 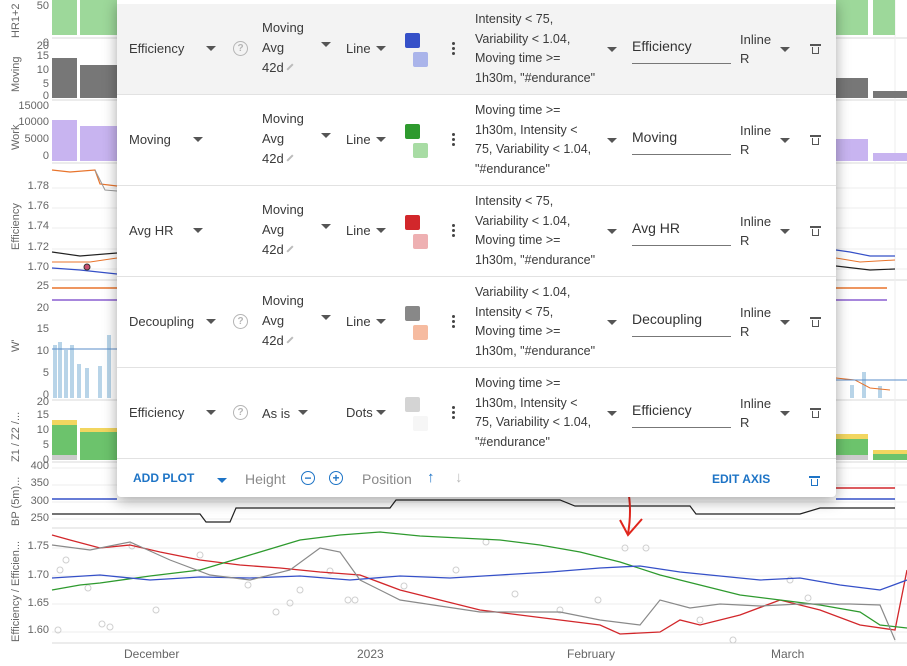 I want to click on edit-axis-button: EDIT AXIS, so click(x=741, y=479).